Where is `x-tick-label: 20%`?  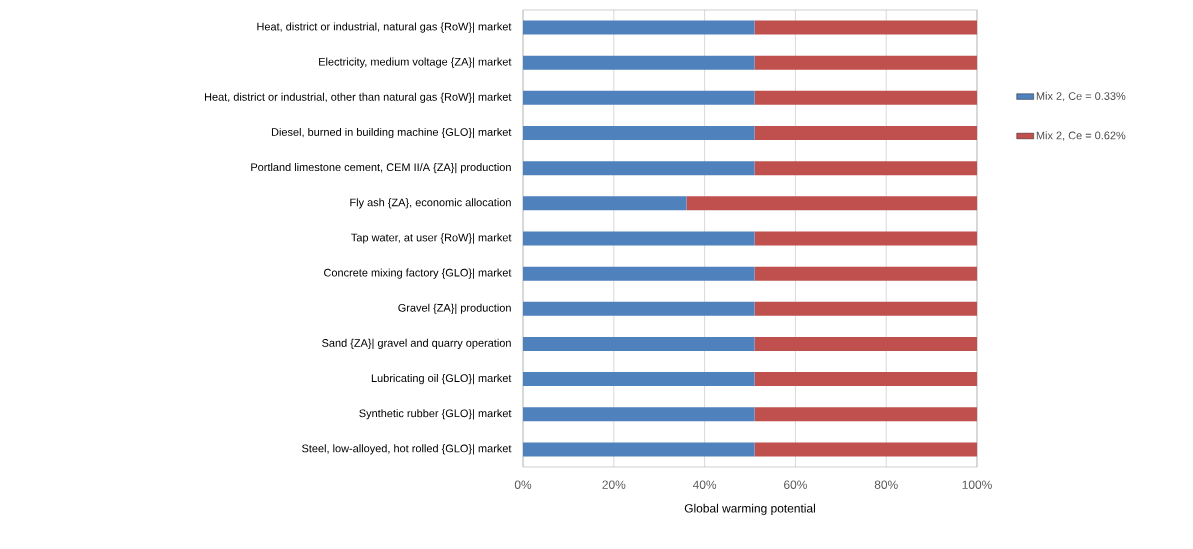
x-tick-label: 20% is located at coordinates (614, 484).